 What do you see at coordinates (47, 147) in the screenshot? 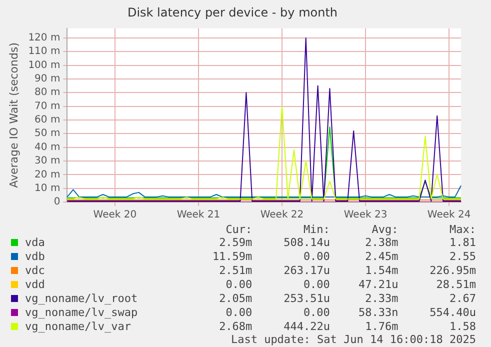
I see `y-tick-label: 40 m` at bounding box center [47, 147].